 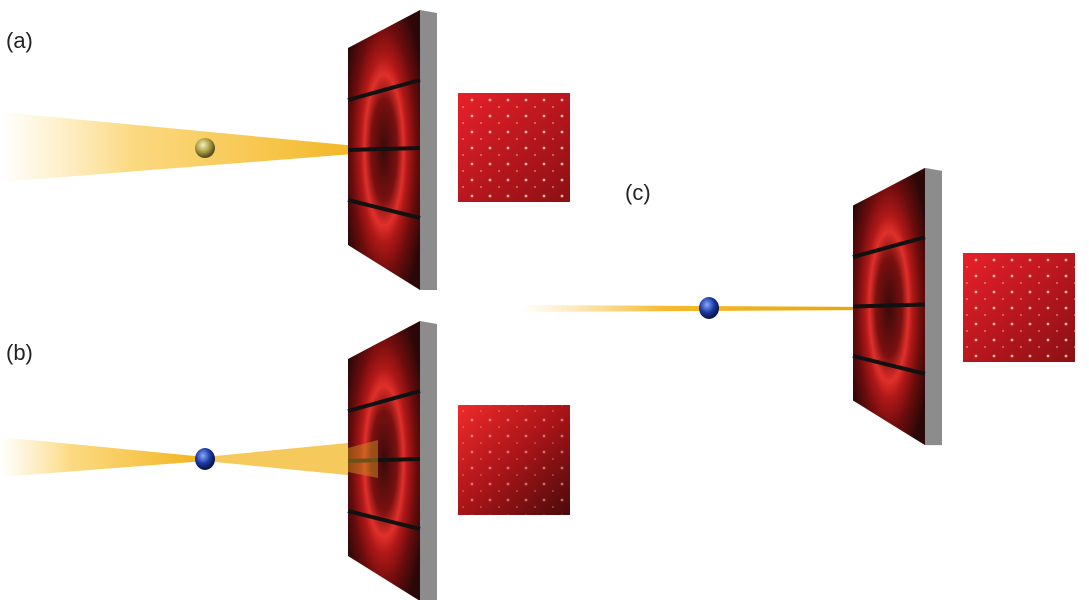 What do you see at coordinates (19, 352) in the screenshot?
I see `panel-label: (b)` at bounding box center [19, 352].